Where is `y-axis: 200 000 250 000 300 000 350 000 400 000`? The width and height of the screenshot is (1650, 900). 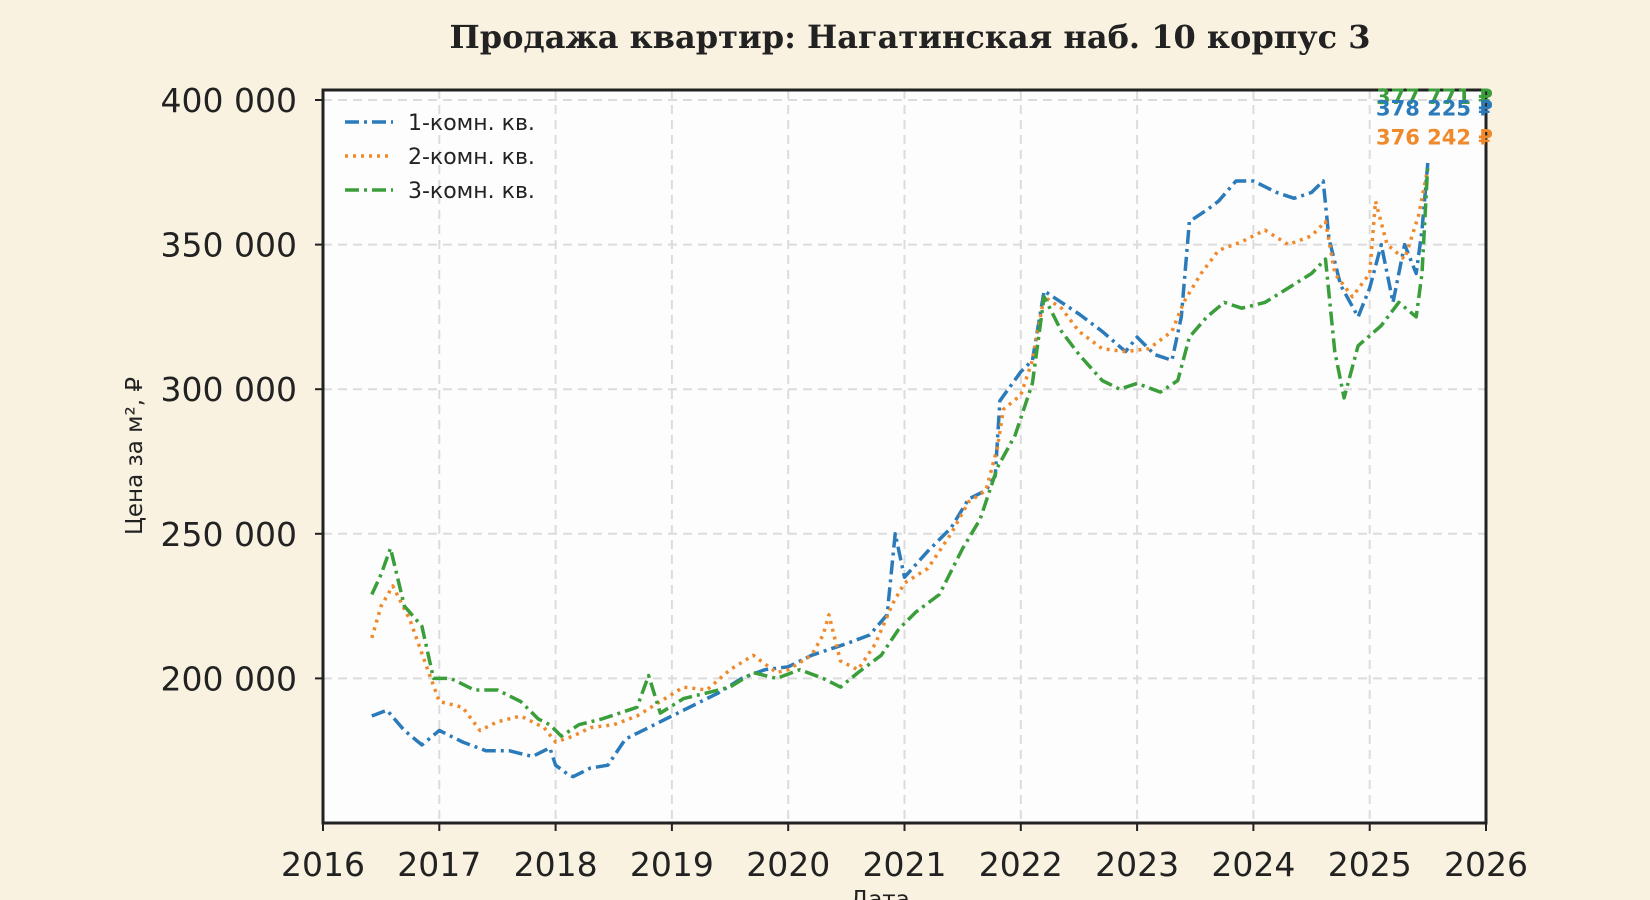 y-axis: 200 000 250 000 300 000 350 000 400 000 is located at coordinates (242, 389).